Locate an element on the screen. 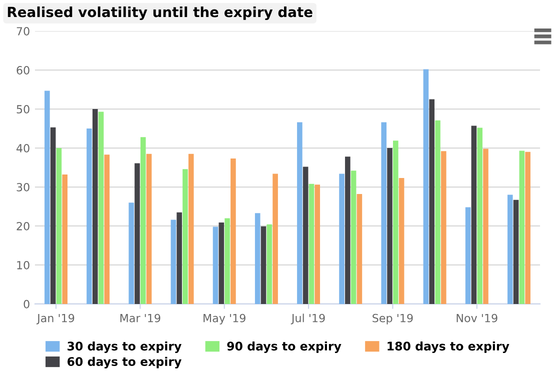 Image resolution: width=555 pixels, height=379 pixels. x-tick-label: Mar '19 is located at coordinates (140, 318).